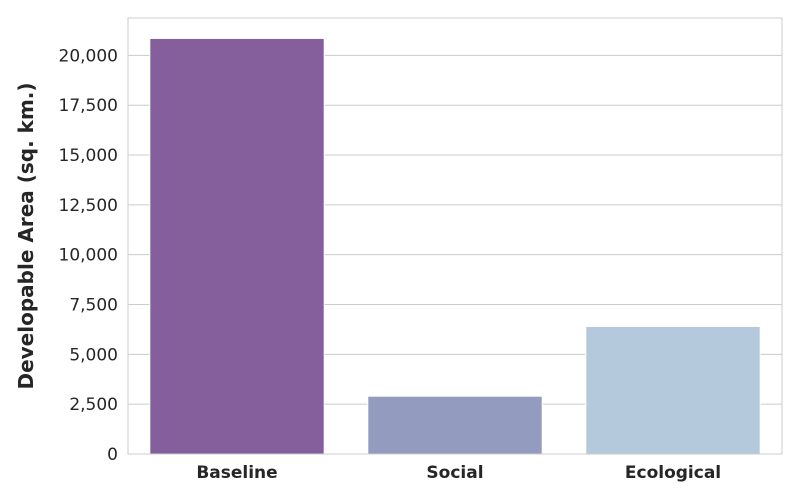 The height and width of the screenshot is (500, 800). I want to click on y-tick-label: 17,500, so click(88, 106).